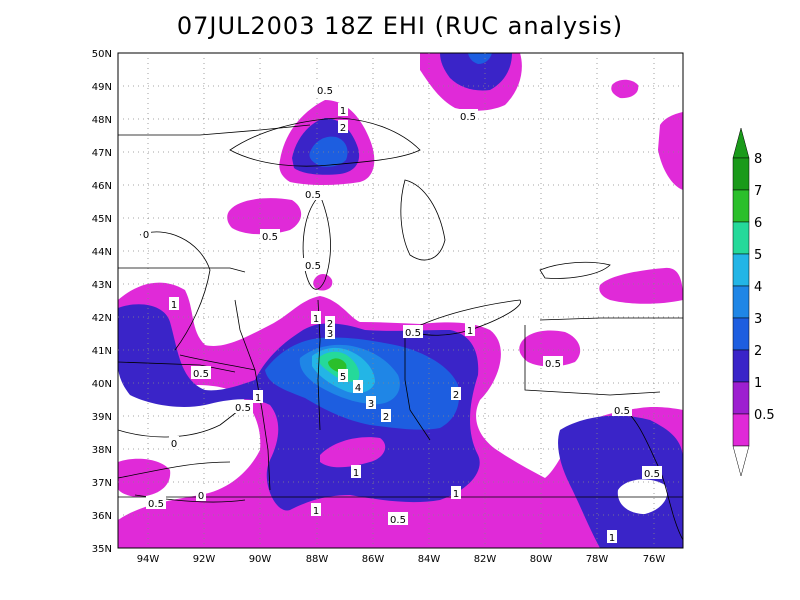 The width and height of the screenshot is (800, 600). What do you see at coordinates (465, 317) in the screenshot?
I see `lake-erie` at bounding box center [465, 317].